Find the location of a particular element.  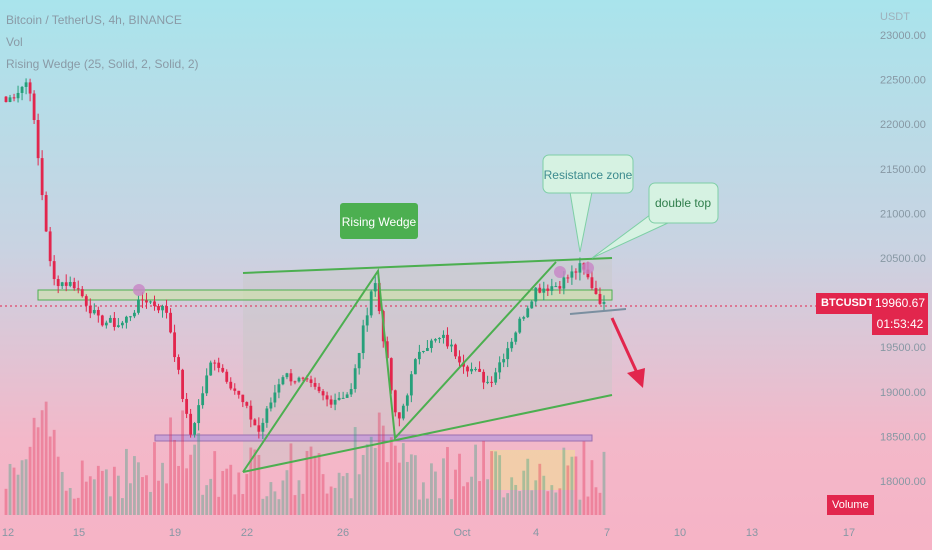

price-axis-unit: USDT is located at coordinates (895, 17).